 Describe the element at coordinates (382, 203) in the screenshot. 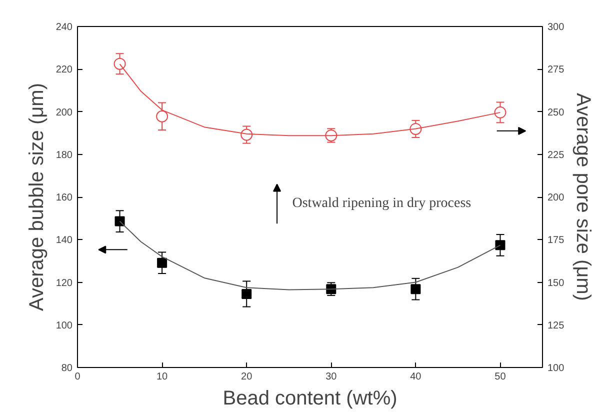

I see `annotation: Ostwald ripening in dry process` at that location.